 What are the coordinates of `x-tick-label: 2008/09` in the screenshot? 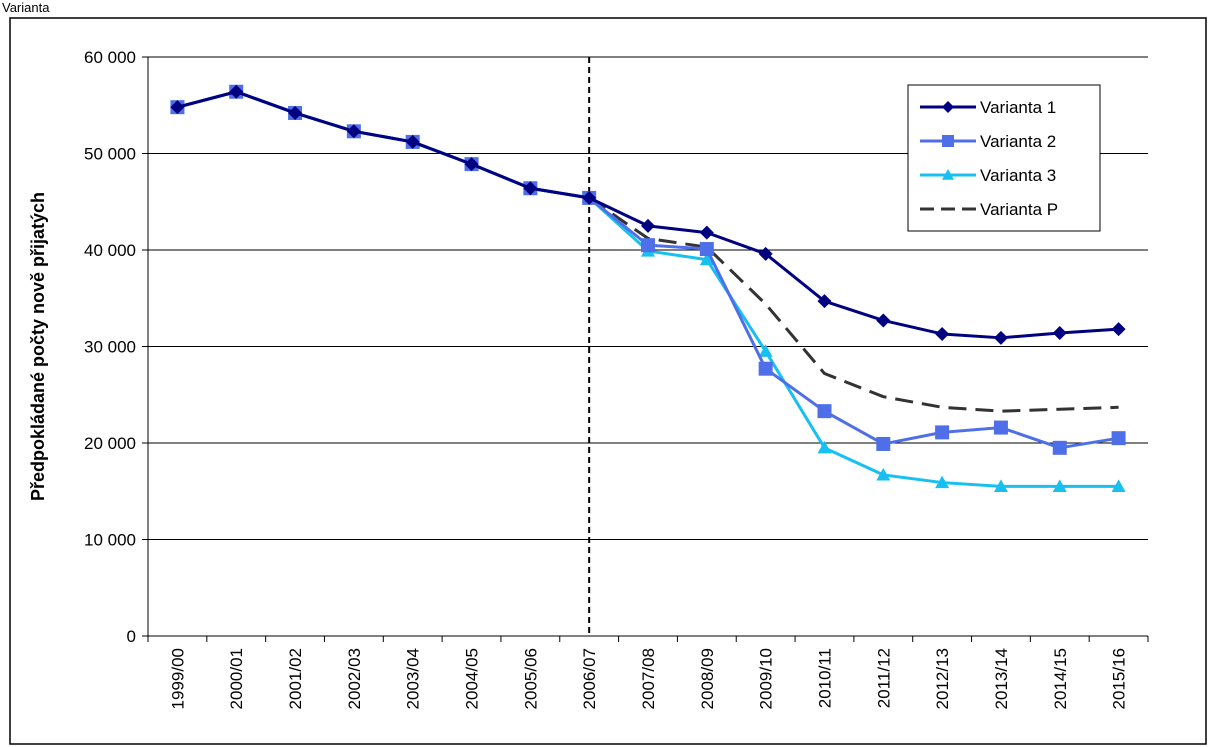 It's located at (707, 678).